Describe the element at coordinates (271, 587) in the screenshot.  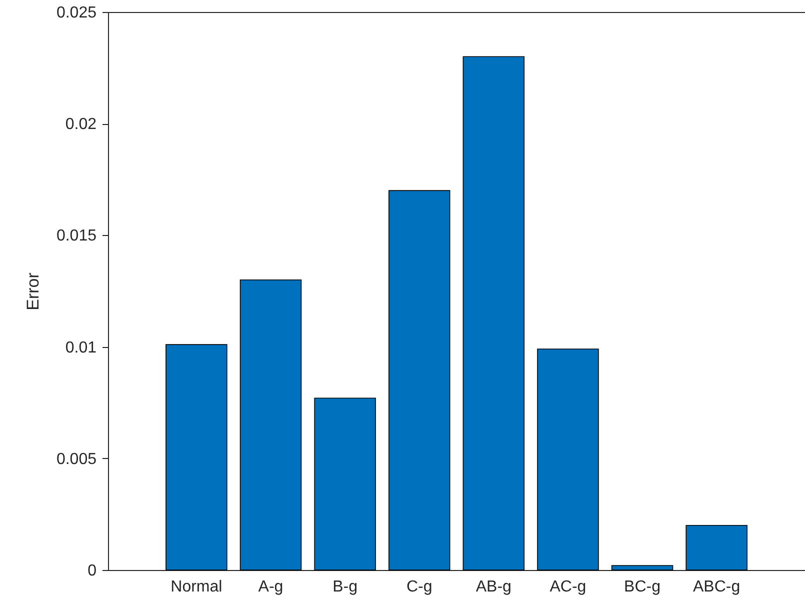
I see `x-tick-label: A-g` at that location.